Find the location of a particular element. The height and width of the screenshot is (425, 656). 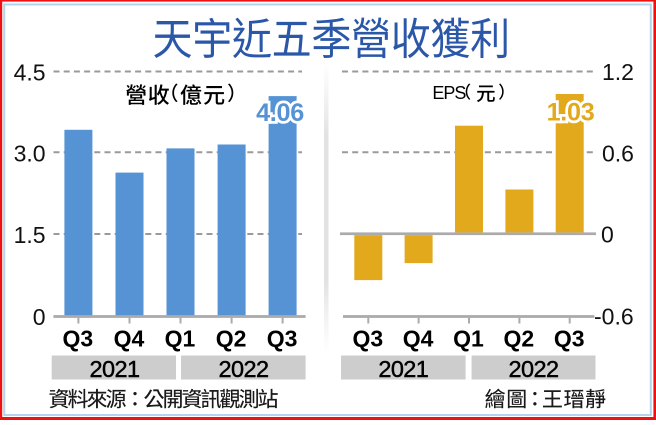

svg-text: 4.5 is located at coordinates (30, 72).